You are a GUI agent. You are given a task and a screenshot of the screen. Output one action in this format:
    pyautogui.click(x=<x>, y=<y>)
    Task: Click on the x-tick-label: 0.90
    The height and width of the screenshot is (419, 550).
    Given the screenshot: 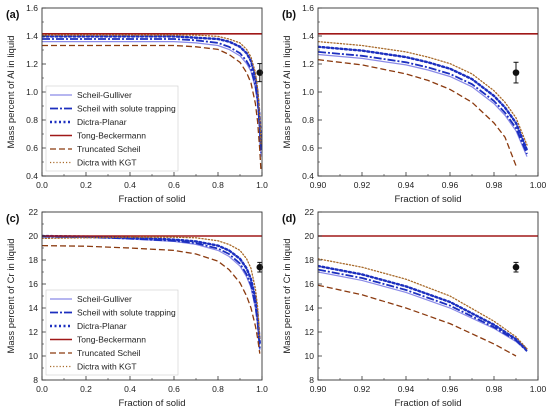 What is the action you would take?
    pyautogui.click(x=318, y=389)
    